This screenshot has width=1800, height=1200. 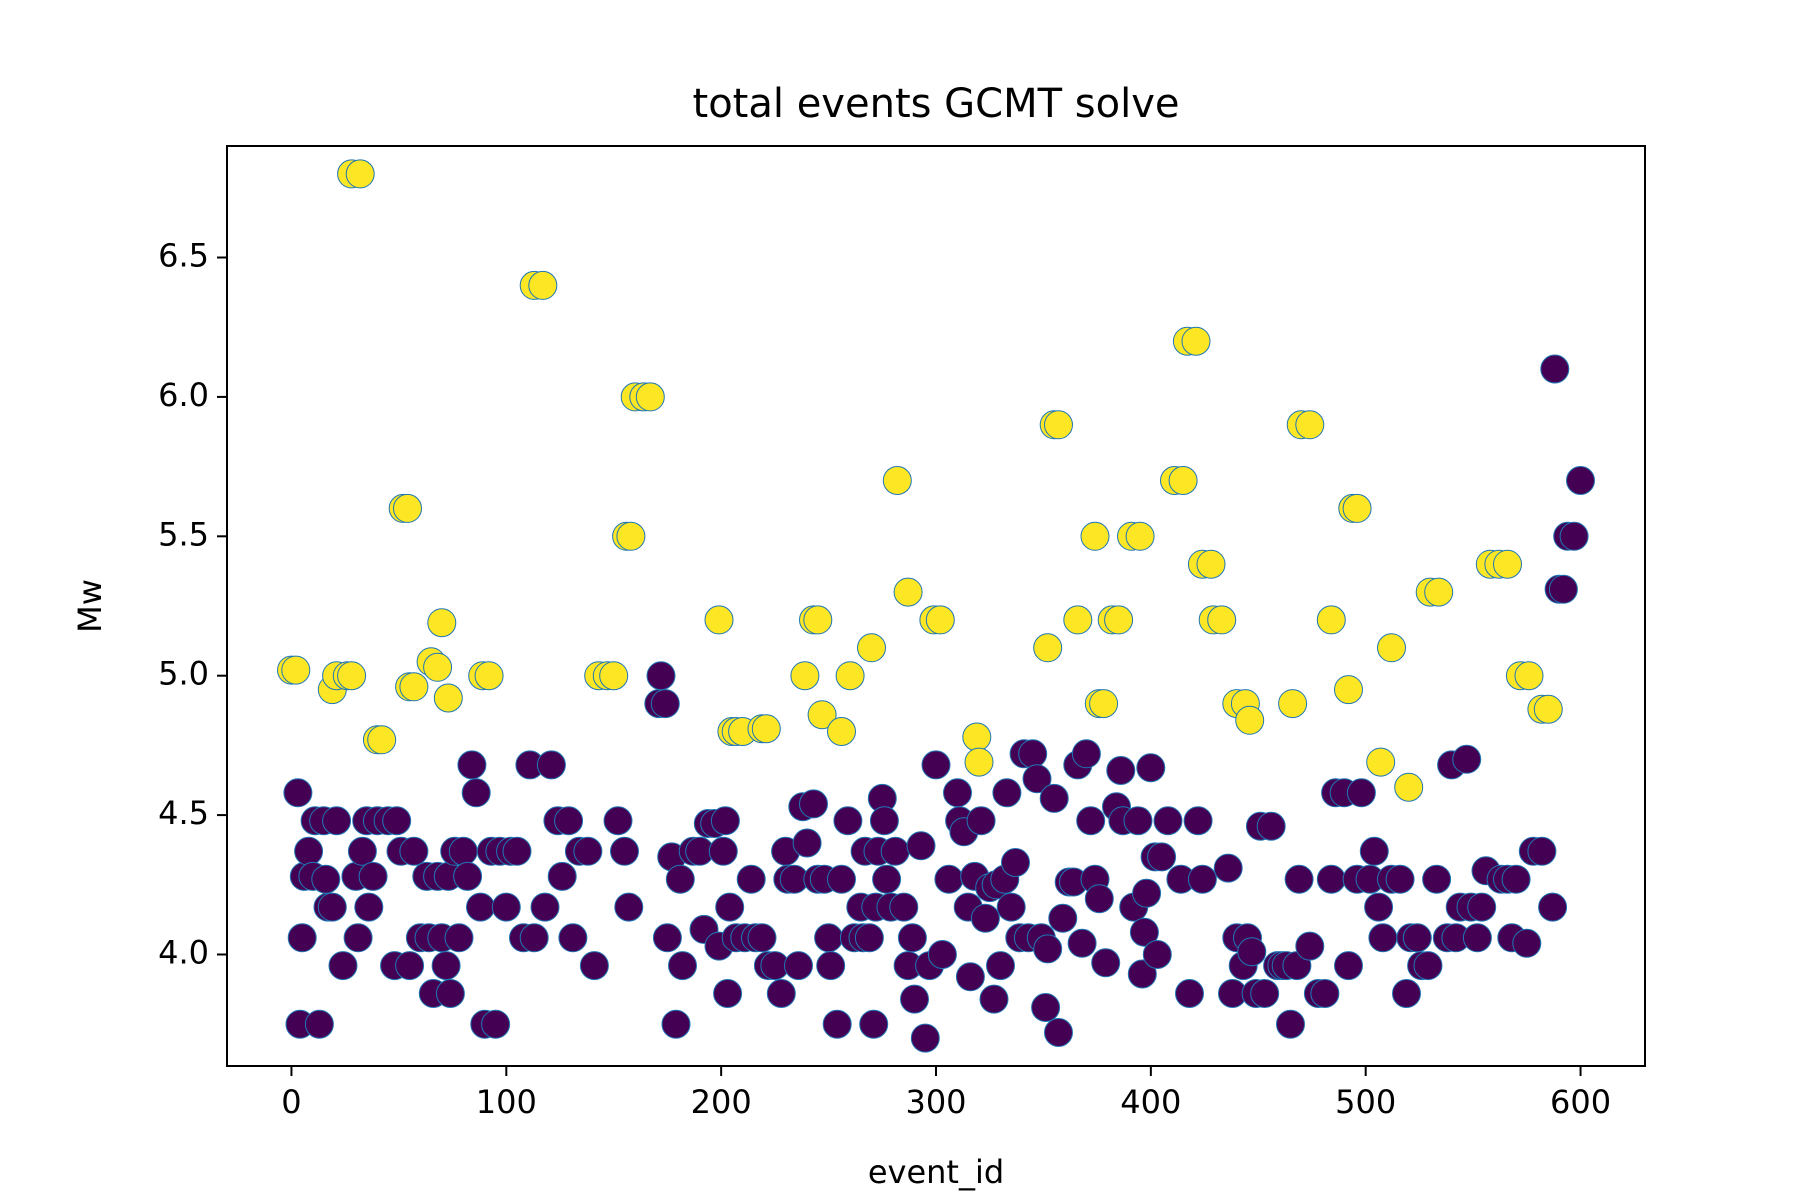 What do you see at coordinates (935, 1102) in the screenshot?
I see `x-tick-label: 300` at bounding box center [935, 1102].